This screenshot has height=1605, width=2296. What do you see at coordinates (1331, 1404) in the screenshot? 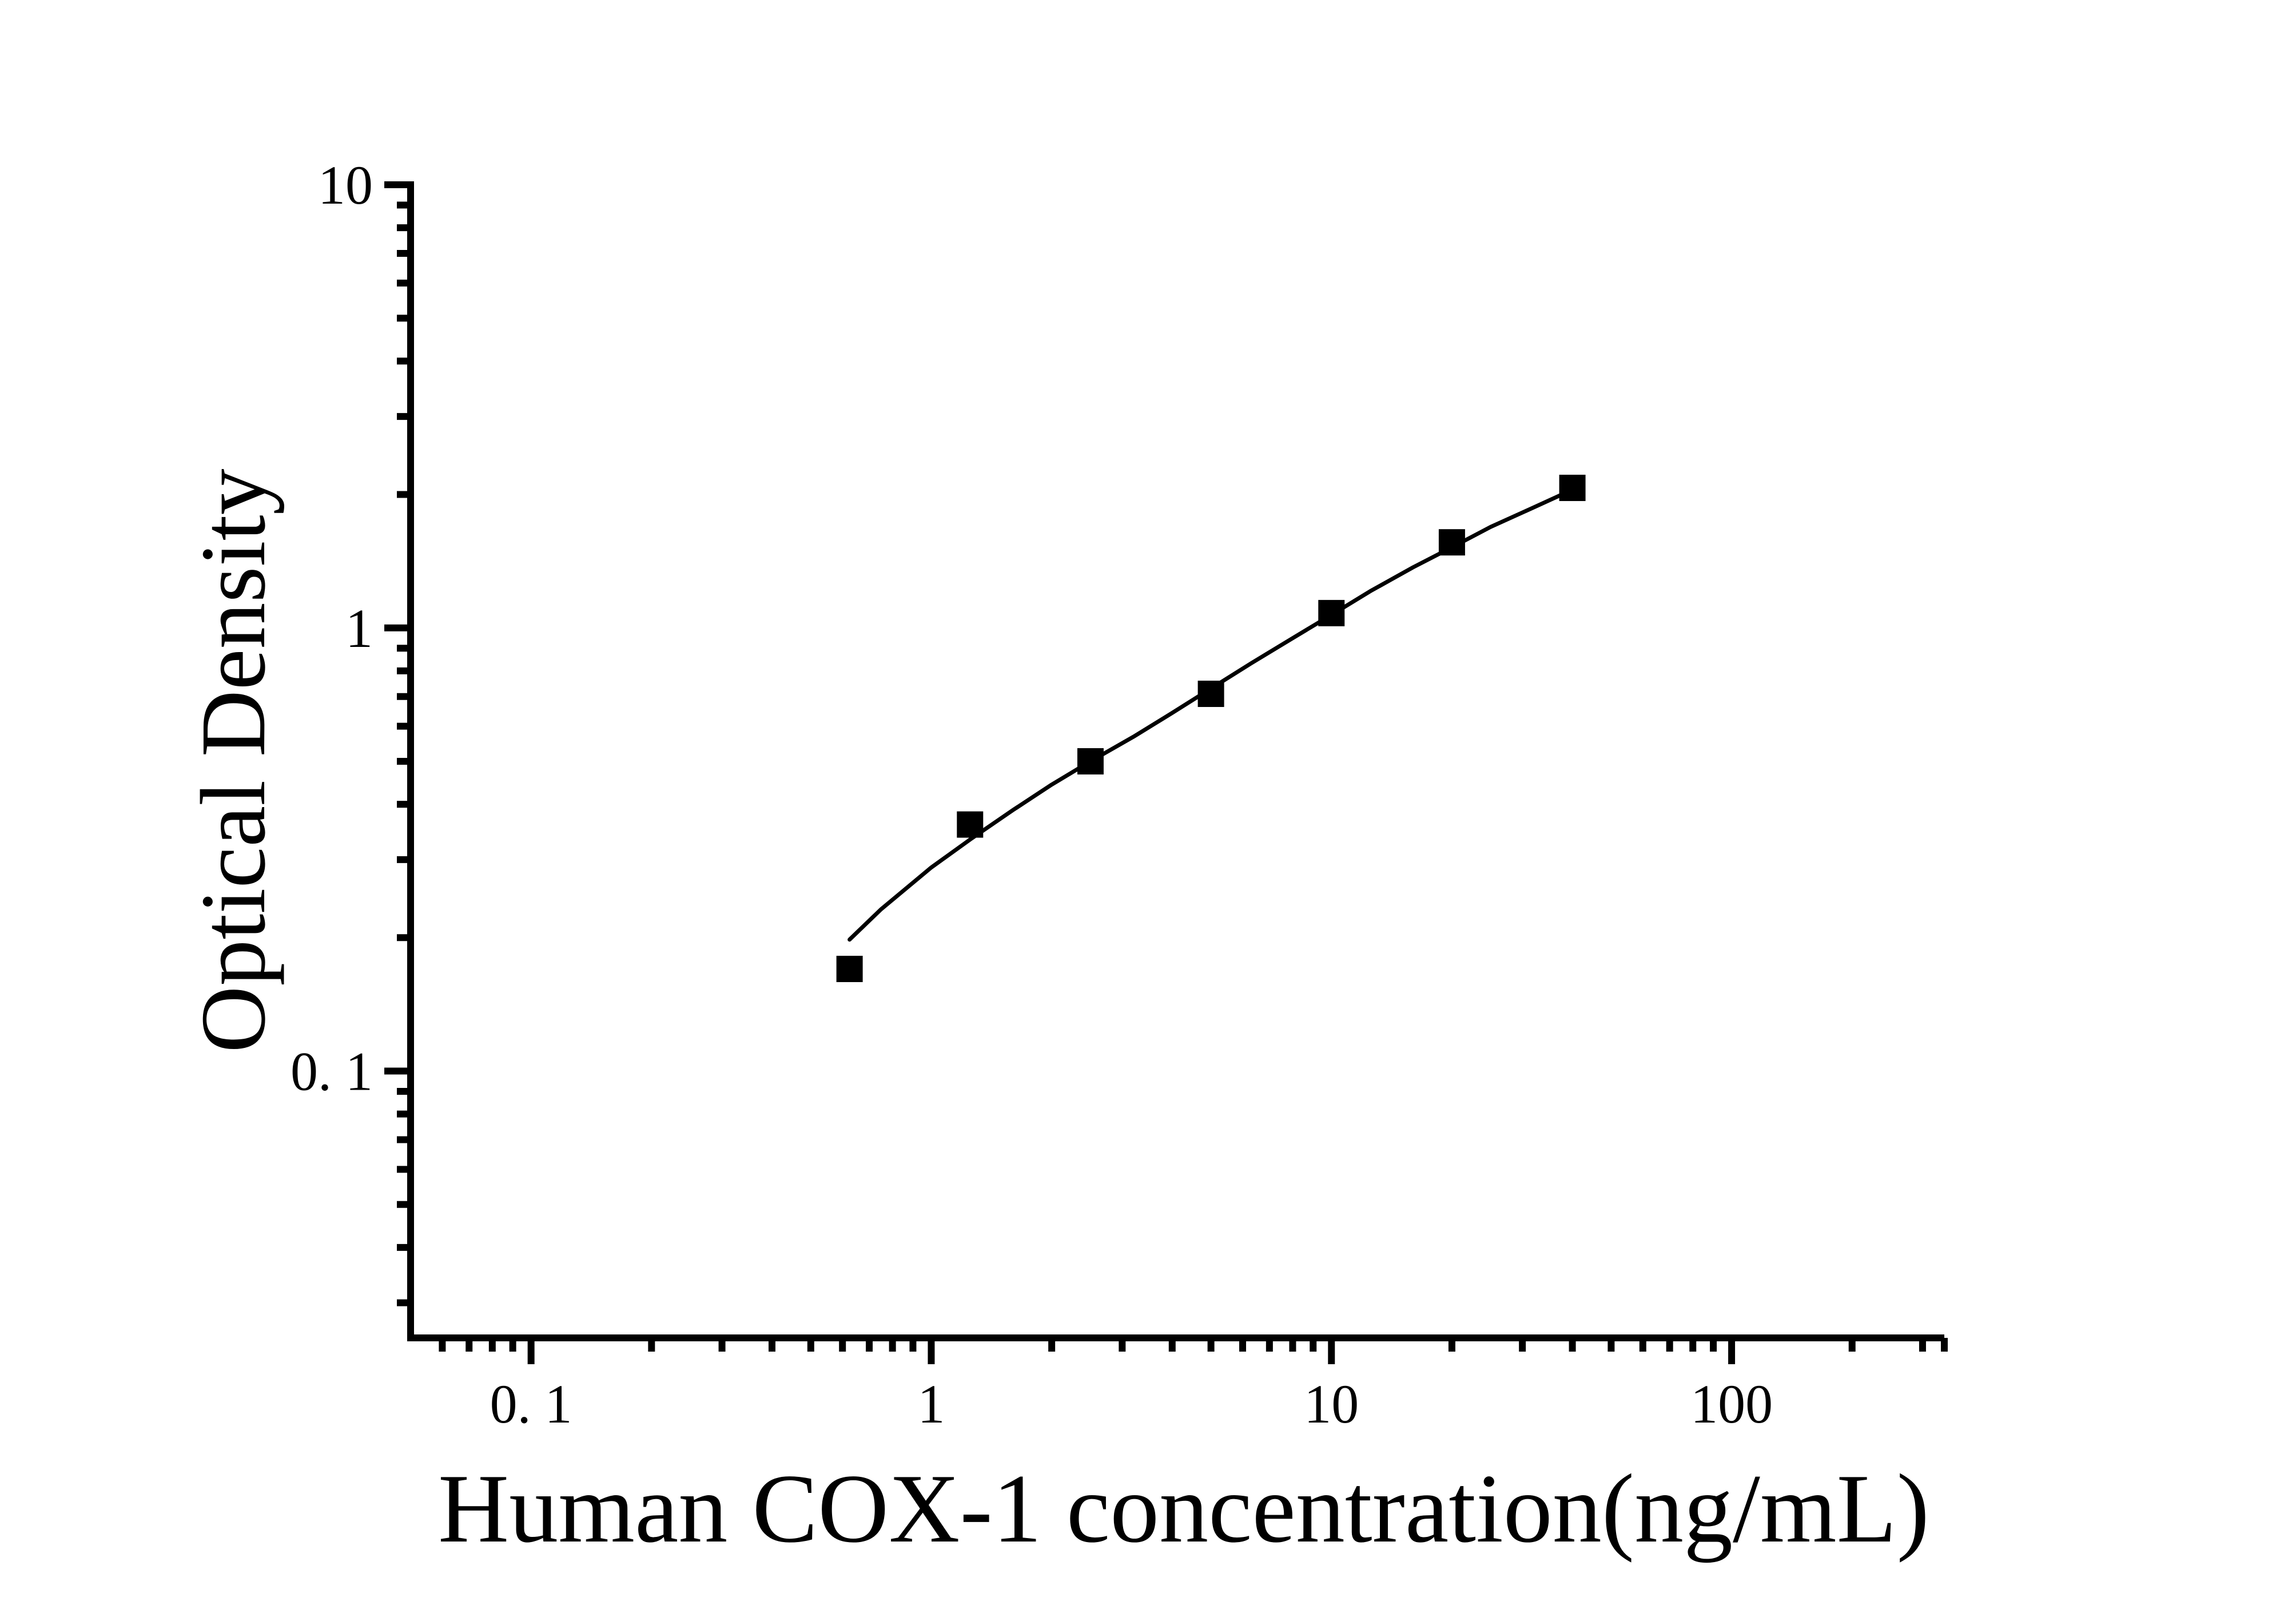
I see `x-tick-label: 10` at bounding box center [1331, 1404].